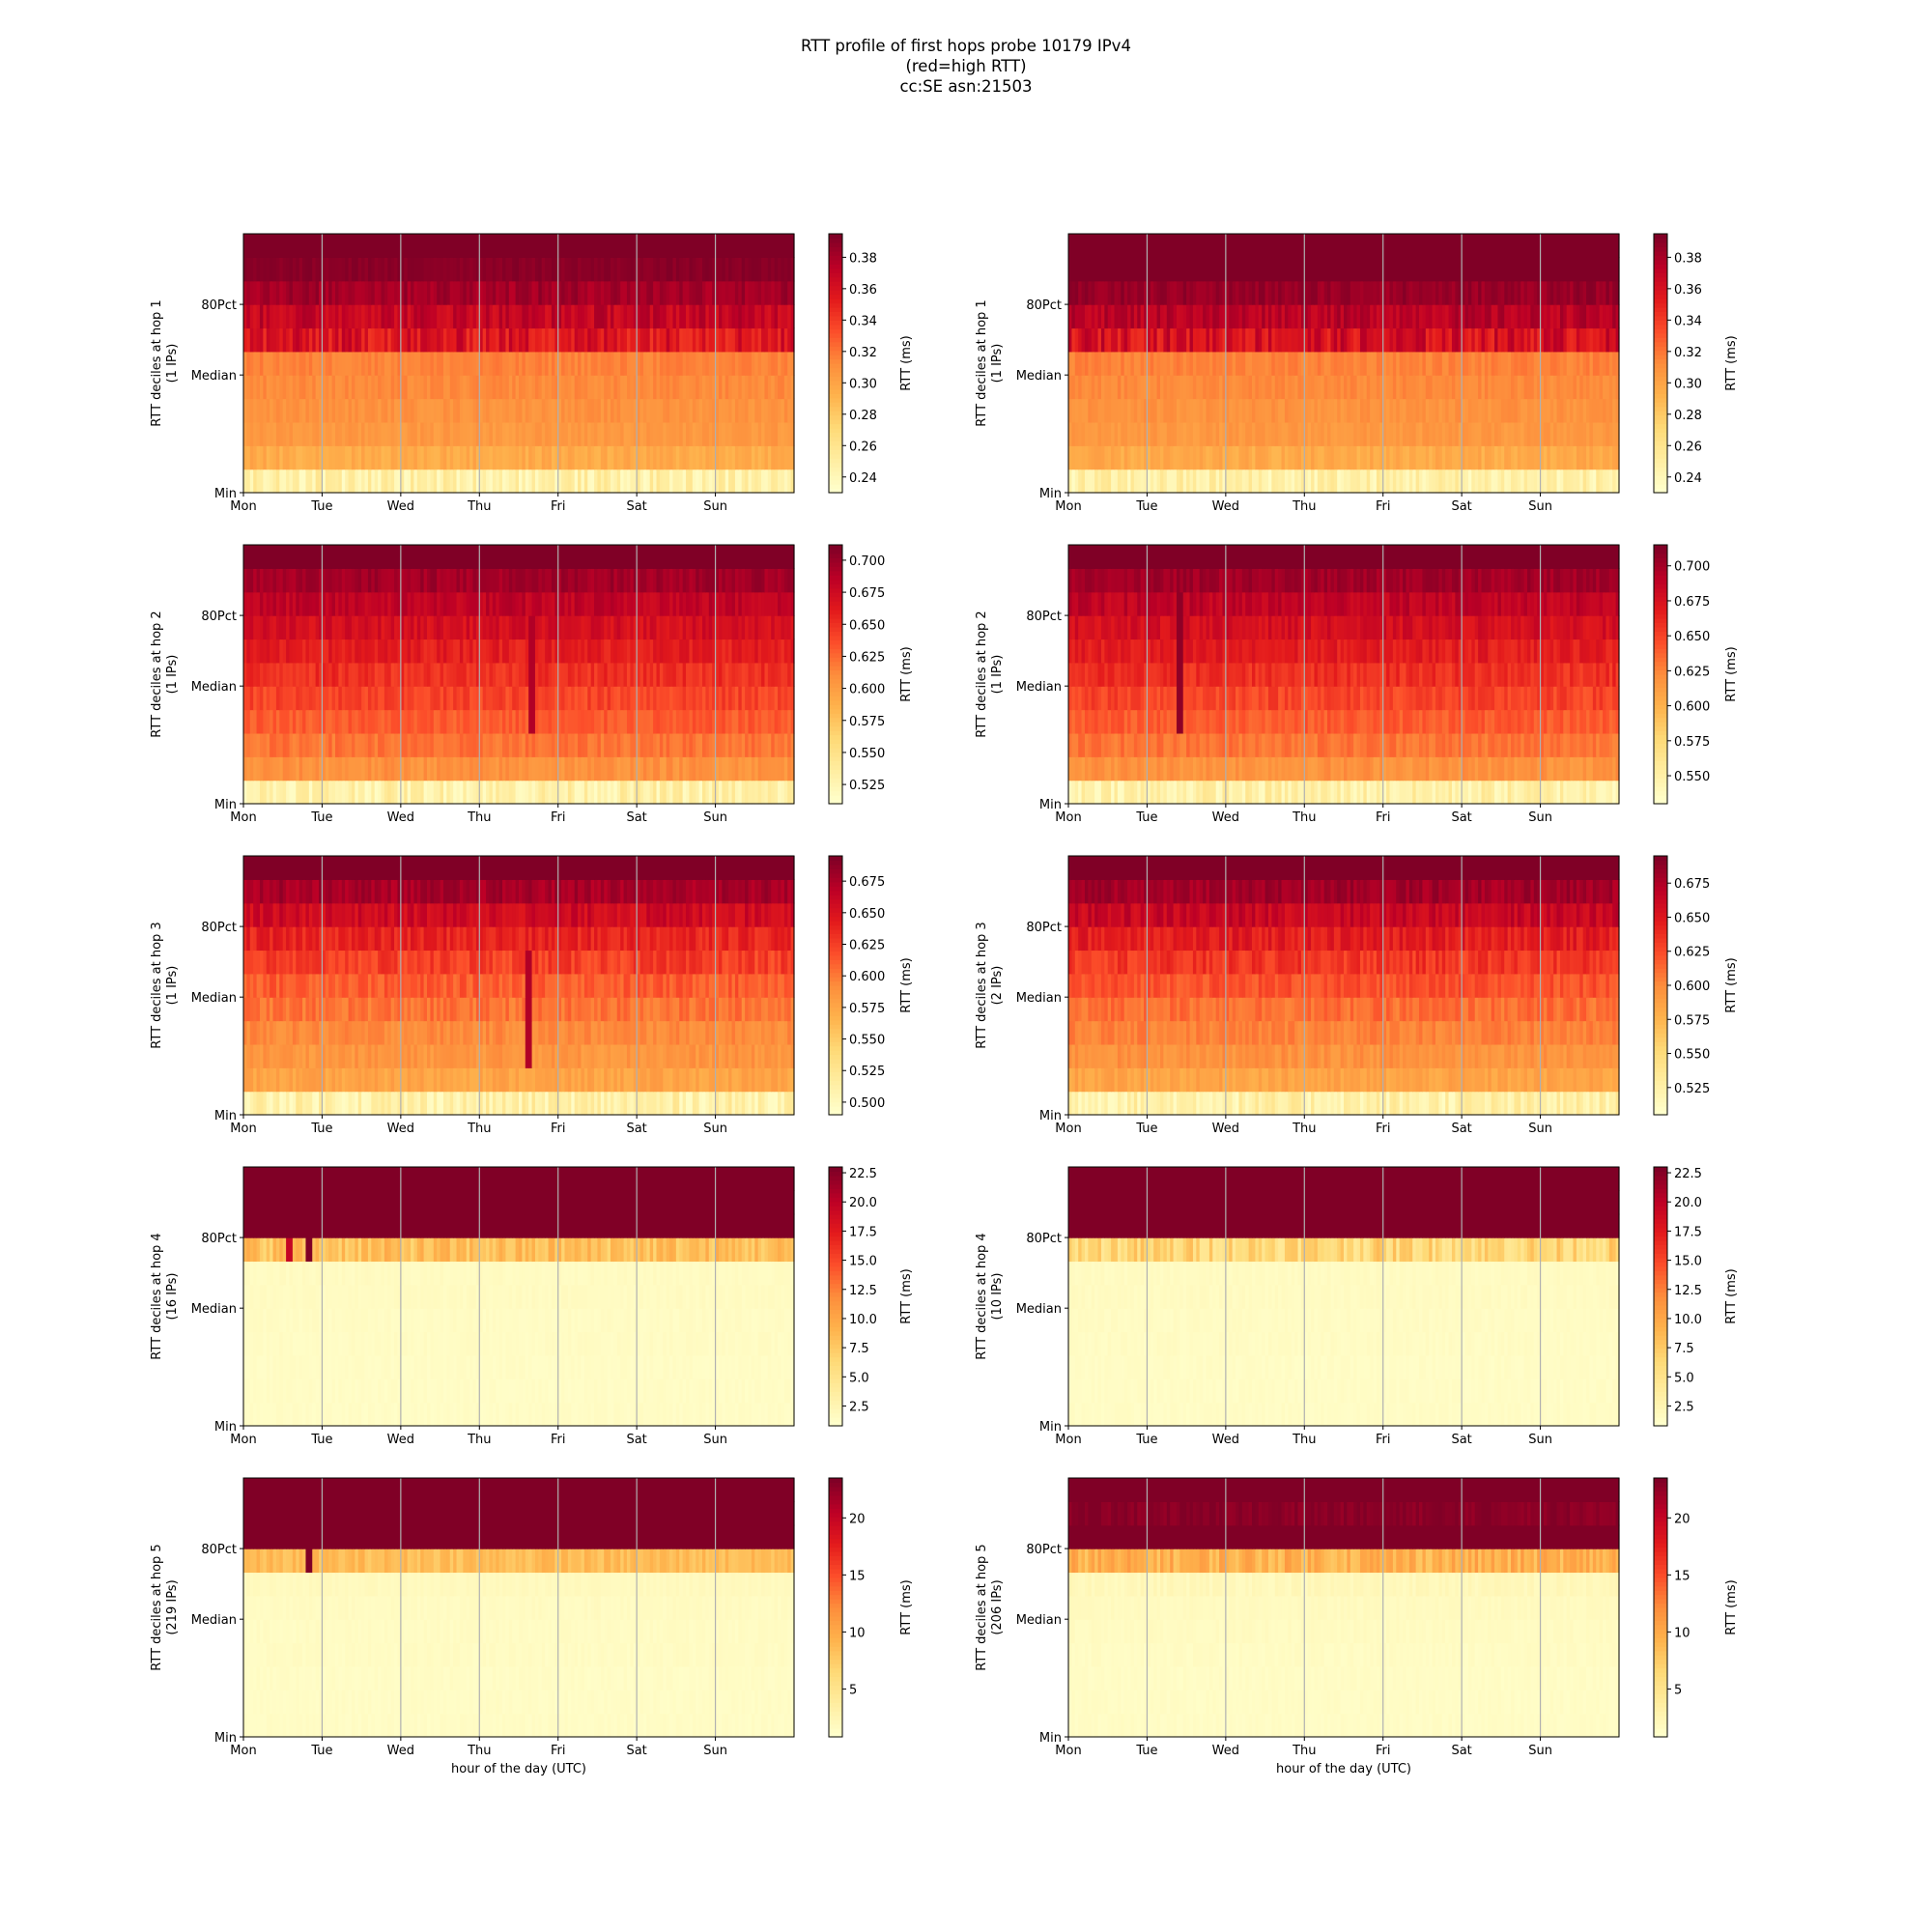 The height and width of the screenshot is (1932, 1932). Describe the element at coordinates (214, 376) in the screenshot. I see `y-tick-label: Median` at that location.